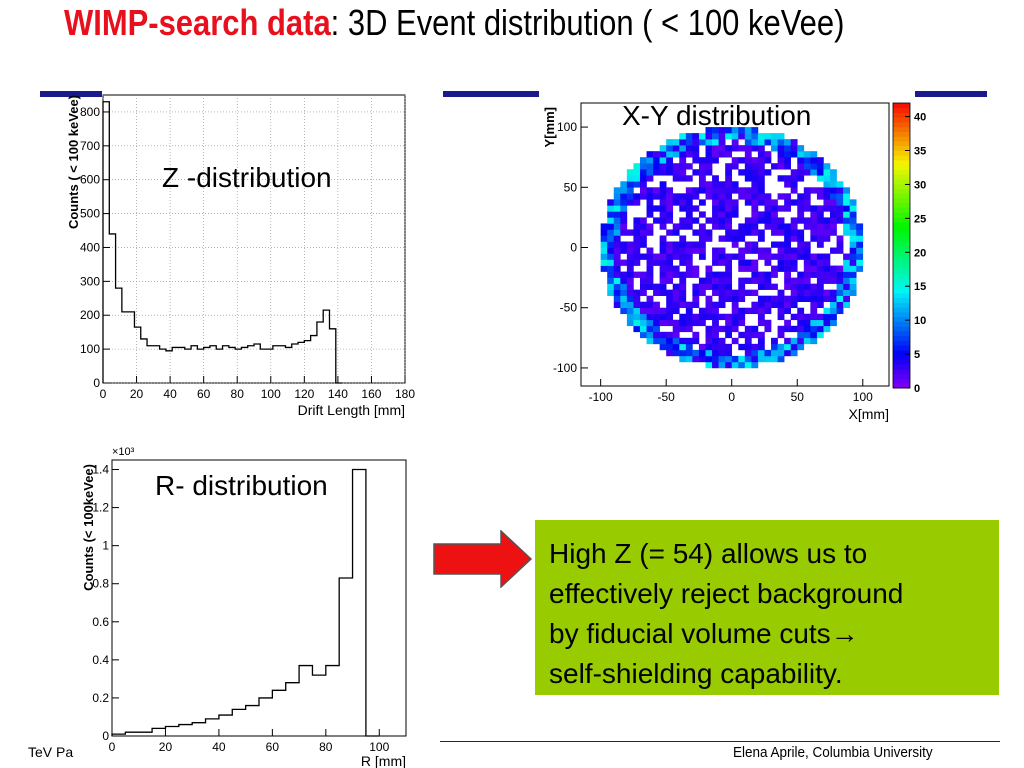 This screenshot has height=768, width=1024. What do you see at coordinates (573, 248) in the screenshot?
I see `y-tick-label: 0` at bounding box center [573, 248].